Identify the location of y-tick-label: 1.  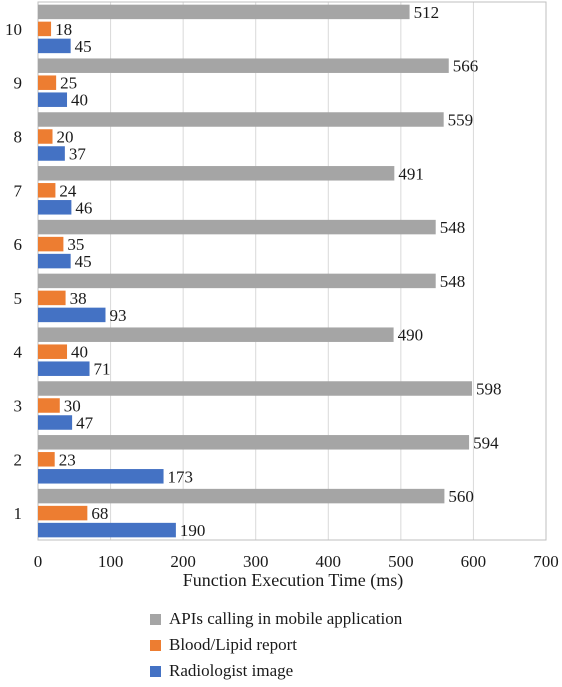
(18, 513).